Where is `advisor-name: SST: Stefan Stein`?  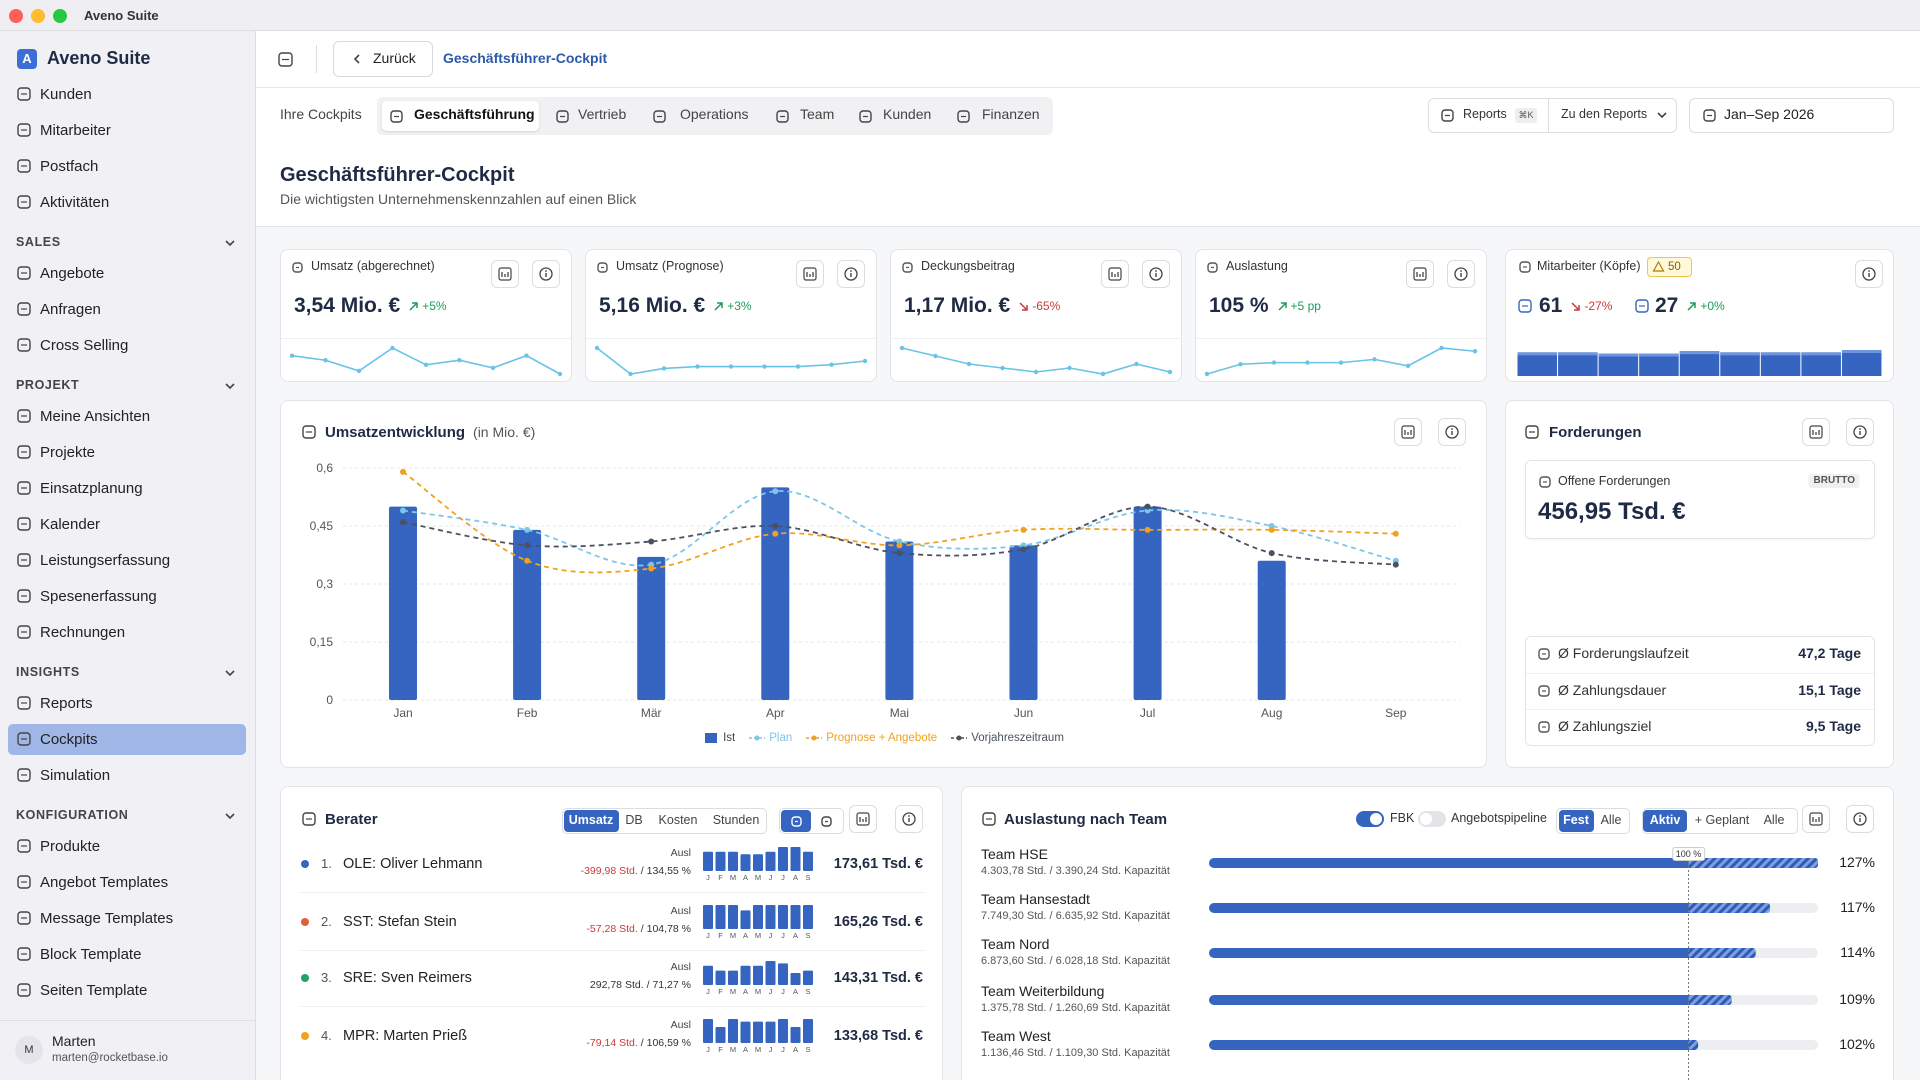
advisor-name: SST: Stefan Stein is located at coordinates (400, 921).